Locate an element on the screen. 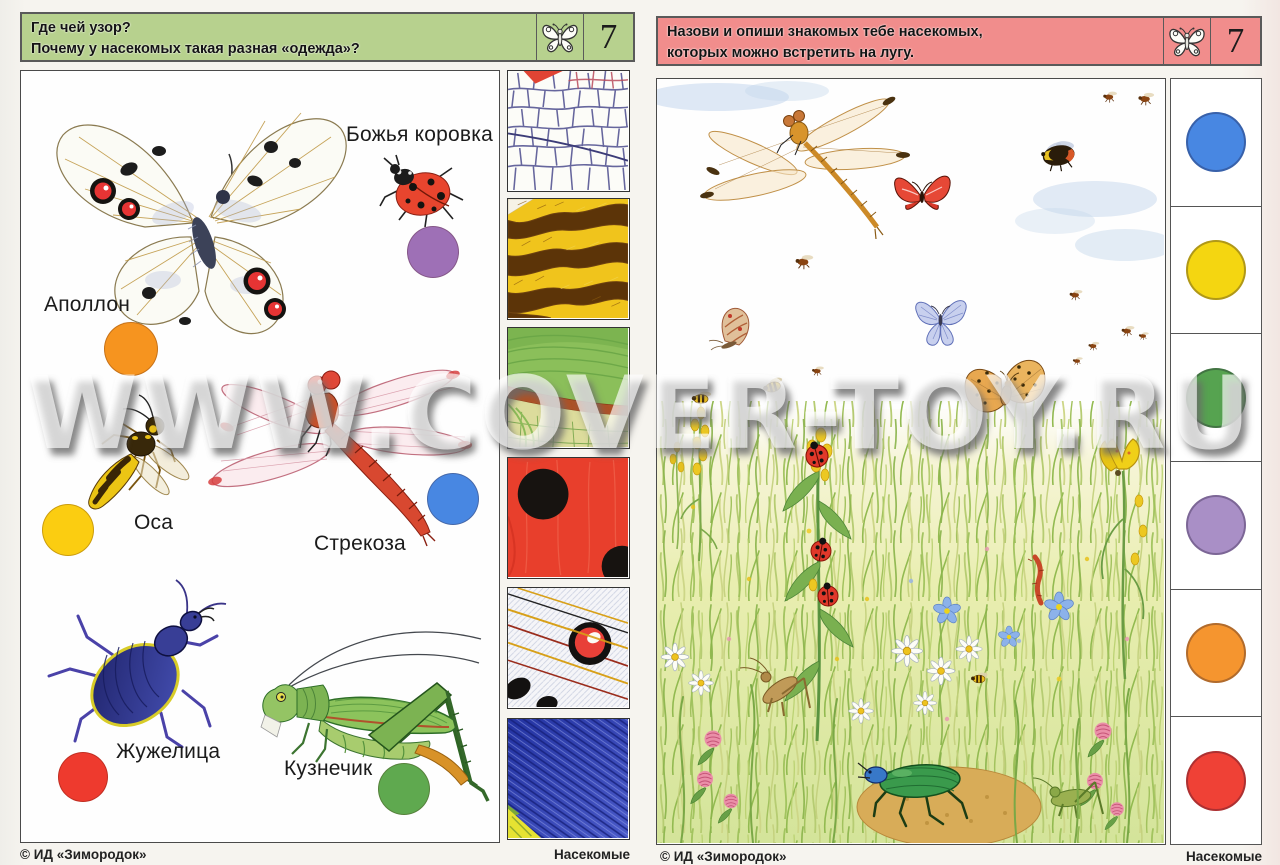 This screenshot has height=865, width=1280. left-footer-series: Насекомые is located at coordinates (592, 854).